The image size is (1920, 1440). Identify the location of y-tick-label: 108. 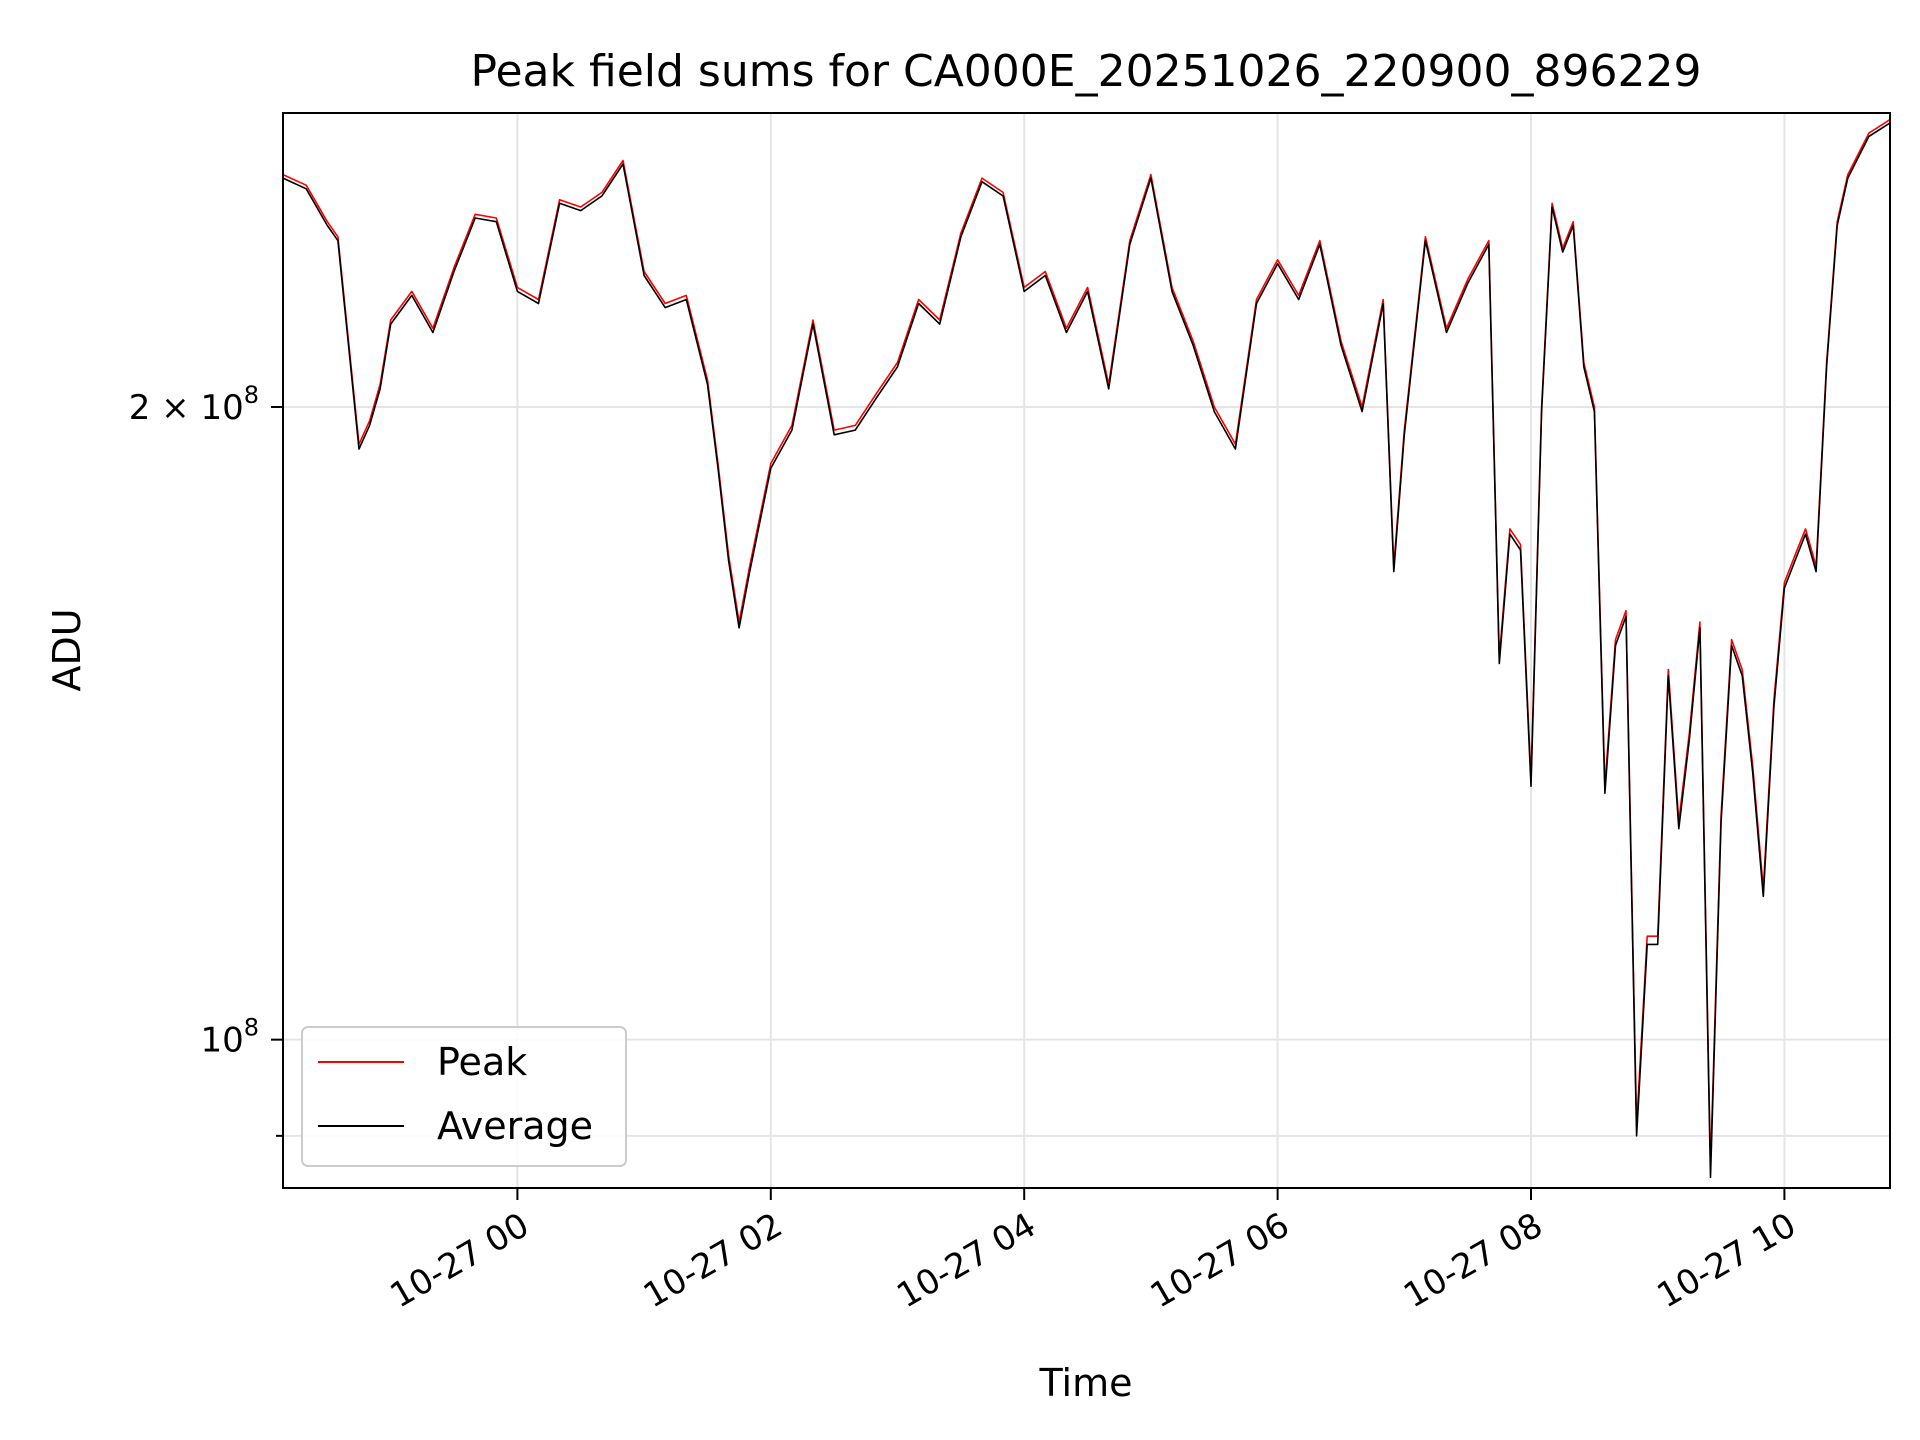
(229, 1037).